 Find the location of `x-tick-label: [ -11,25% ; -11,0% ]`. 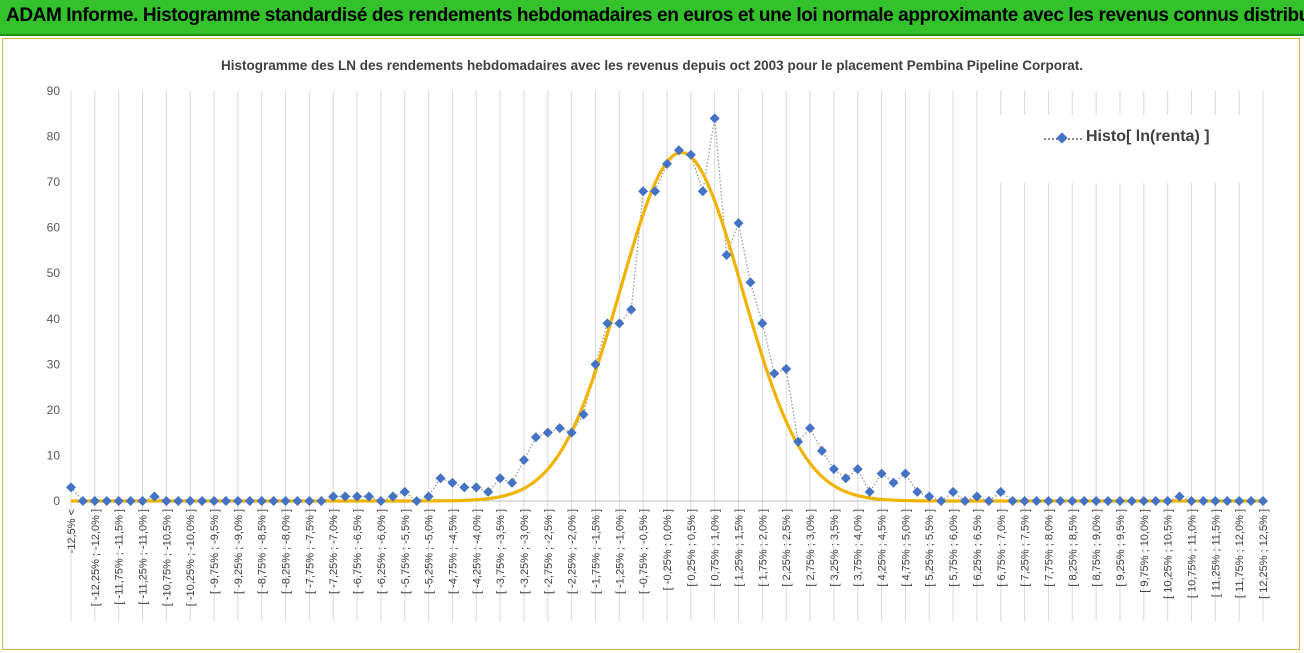

x-tick-label: [ -11,25% ; -11,0% ] is located at coordinates (144, 557).